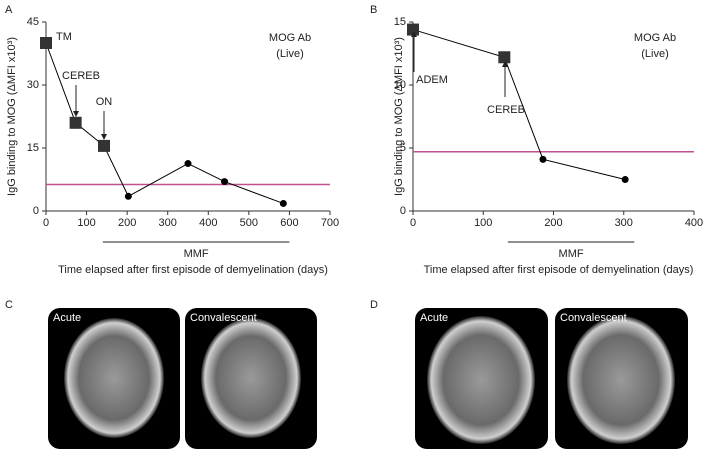  I want to click on y-tick-label: 30, so click(33, 85).